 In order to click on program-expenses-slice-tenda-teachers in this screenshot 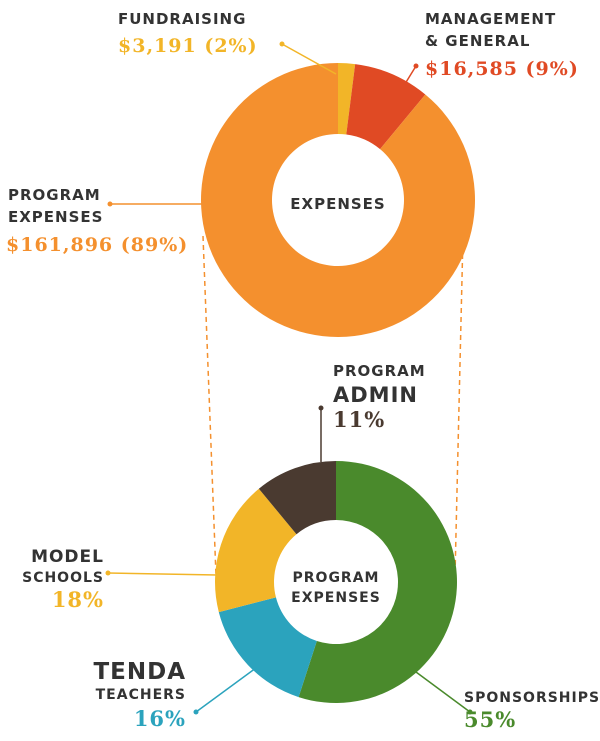, I will do `click(267, 647)`.